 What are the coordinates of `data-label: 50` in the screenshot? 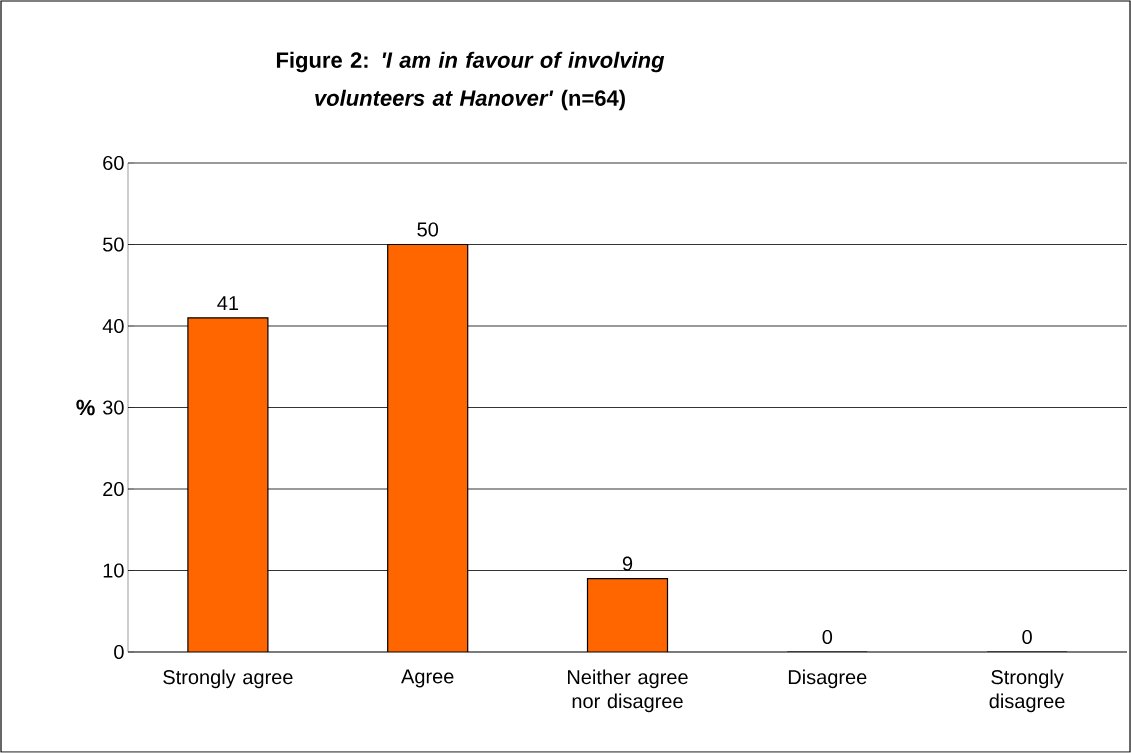 It's located at (428, 229).